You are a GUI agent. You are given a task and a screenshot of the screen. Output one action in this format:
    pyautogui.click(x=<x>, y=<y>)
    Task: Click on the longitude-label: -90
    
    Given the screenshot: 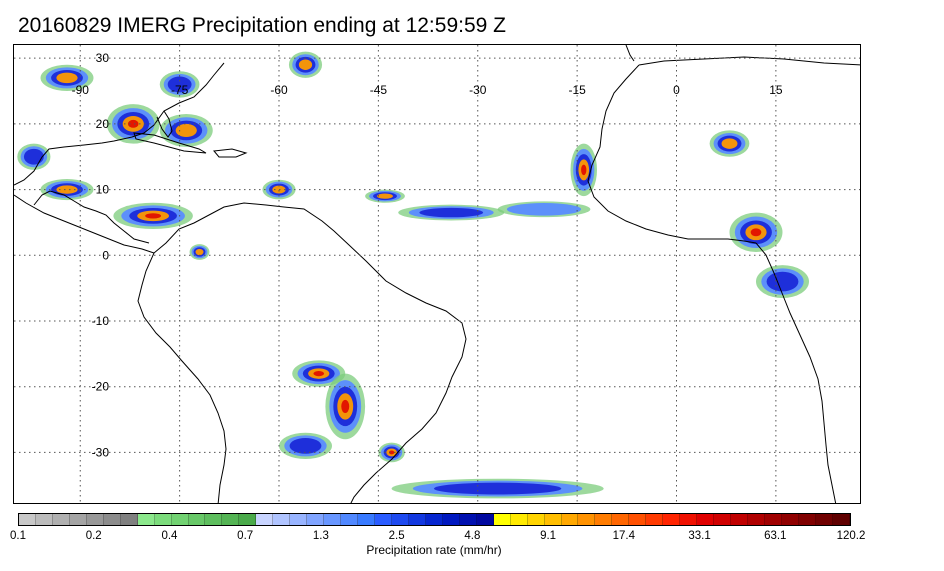 What is the action you would take?
    pyautogui.click(x=81, y=90)
    